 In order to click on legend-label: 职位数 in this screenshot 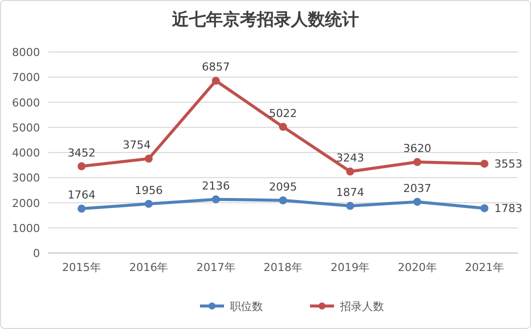, I will do `click(246, 306)`.